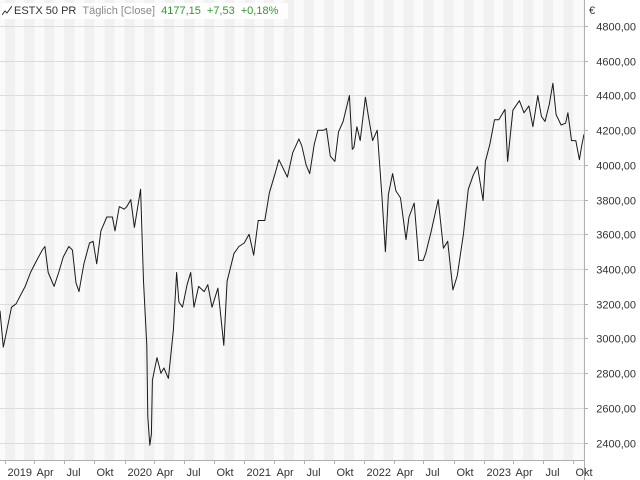  Describe the element at coordinates (592, 11) in the screenshot. I see `y-axis-unit: €` at that location.